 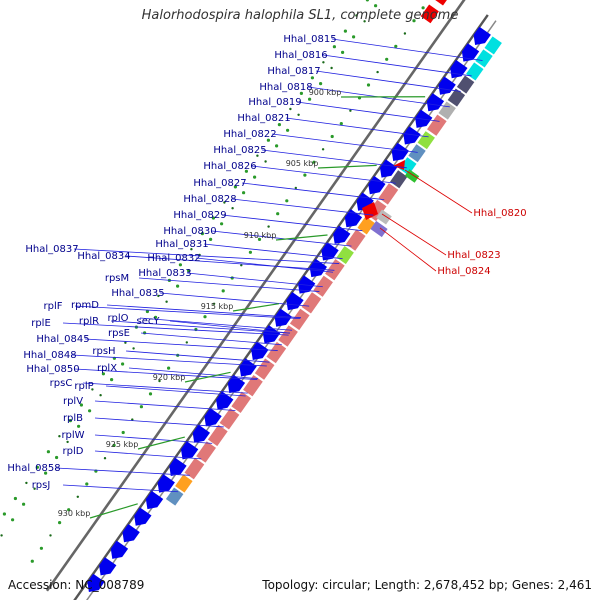 What do you see at coordinates (181, 244) in the screenshot?
I see `gene-label: Hhal_0831` at bounding box center [181, 244].